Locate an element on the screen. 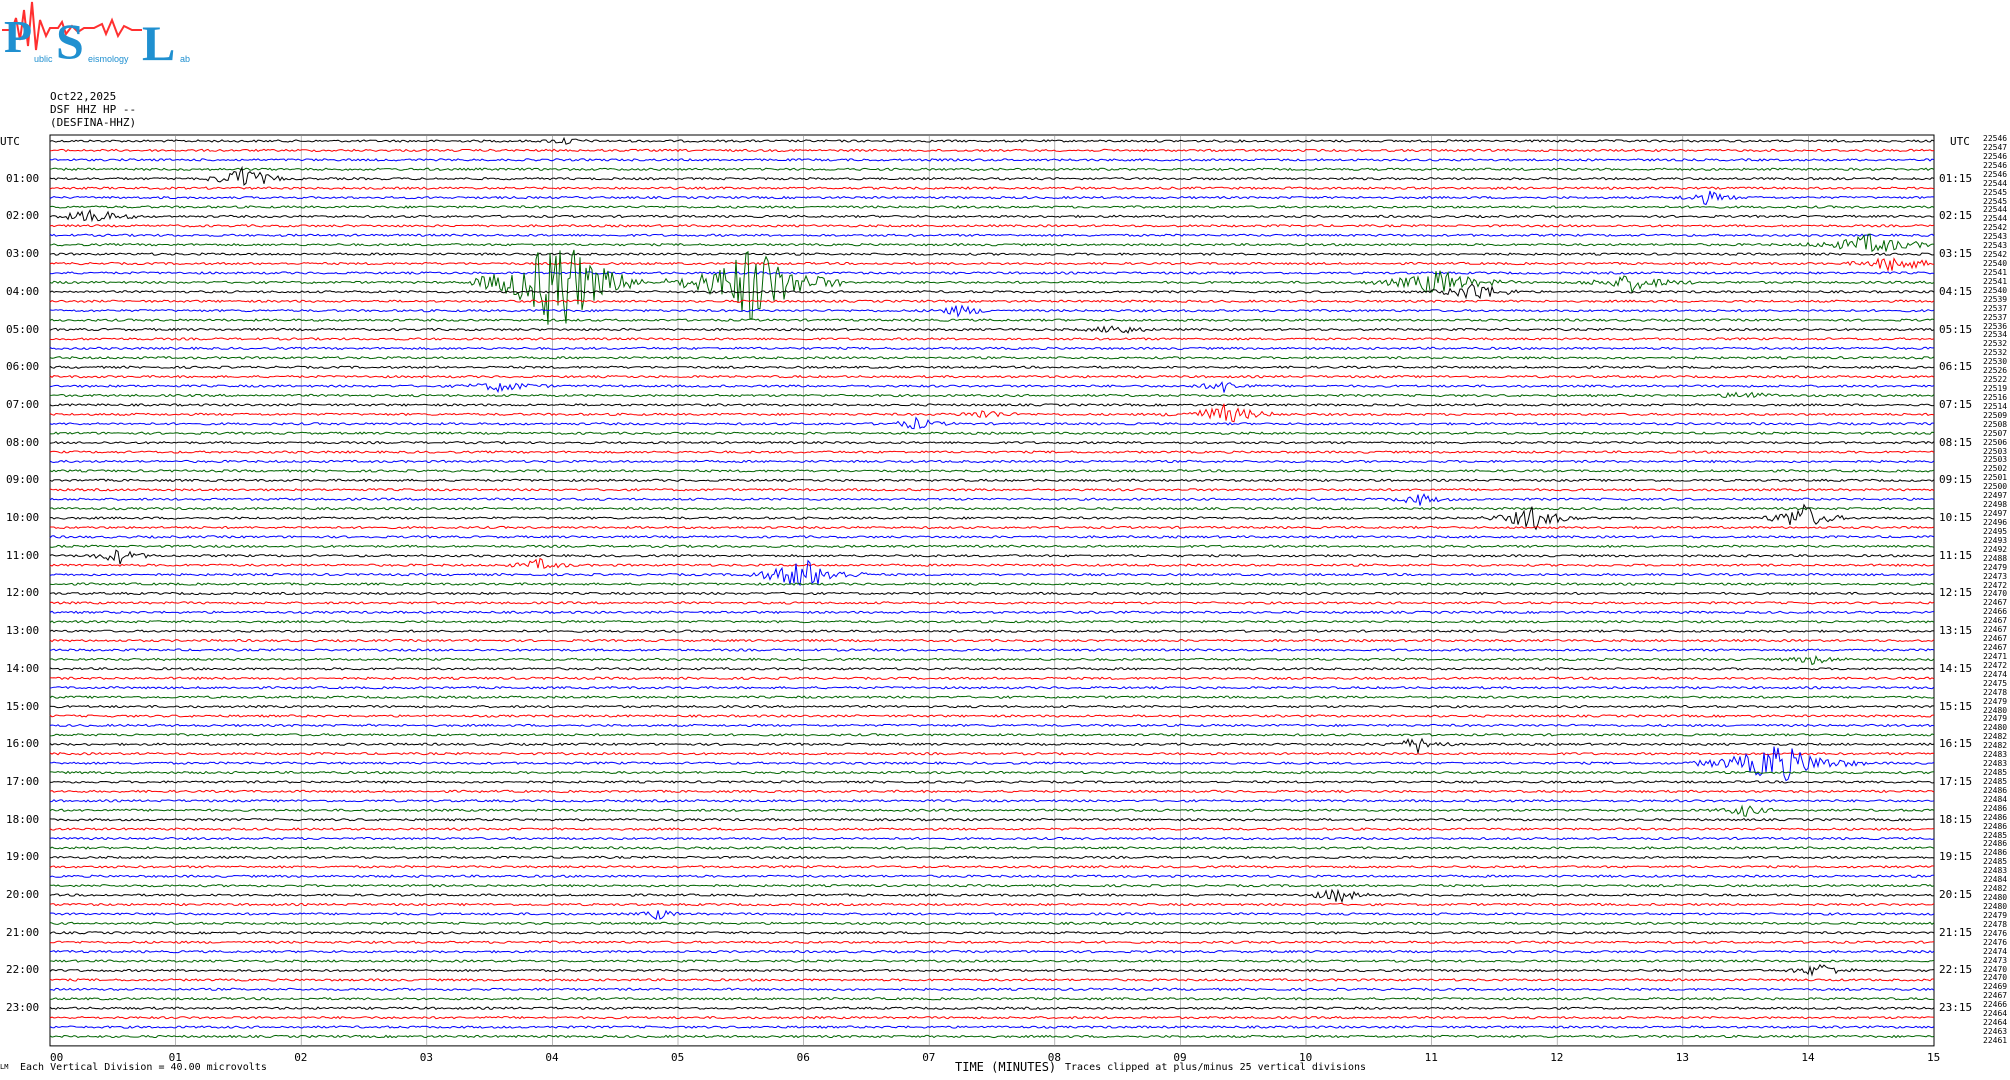 The width and height of the screenshot is (2010, 1080). x-tick-label: 10 is located at coordinates (1306, 1057).